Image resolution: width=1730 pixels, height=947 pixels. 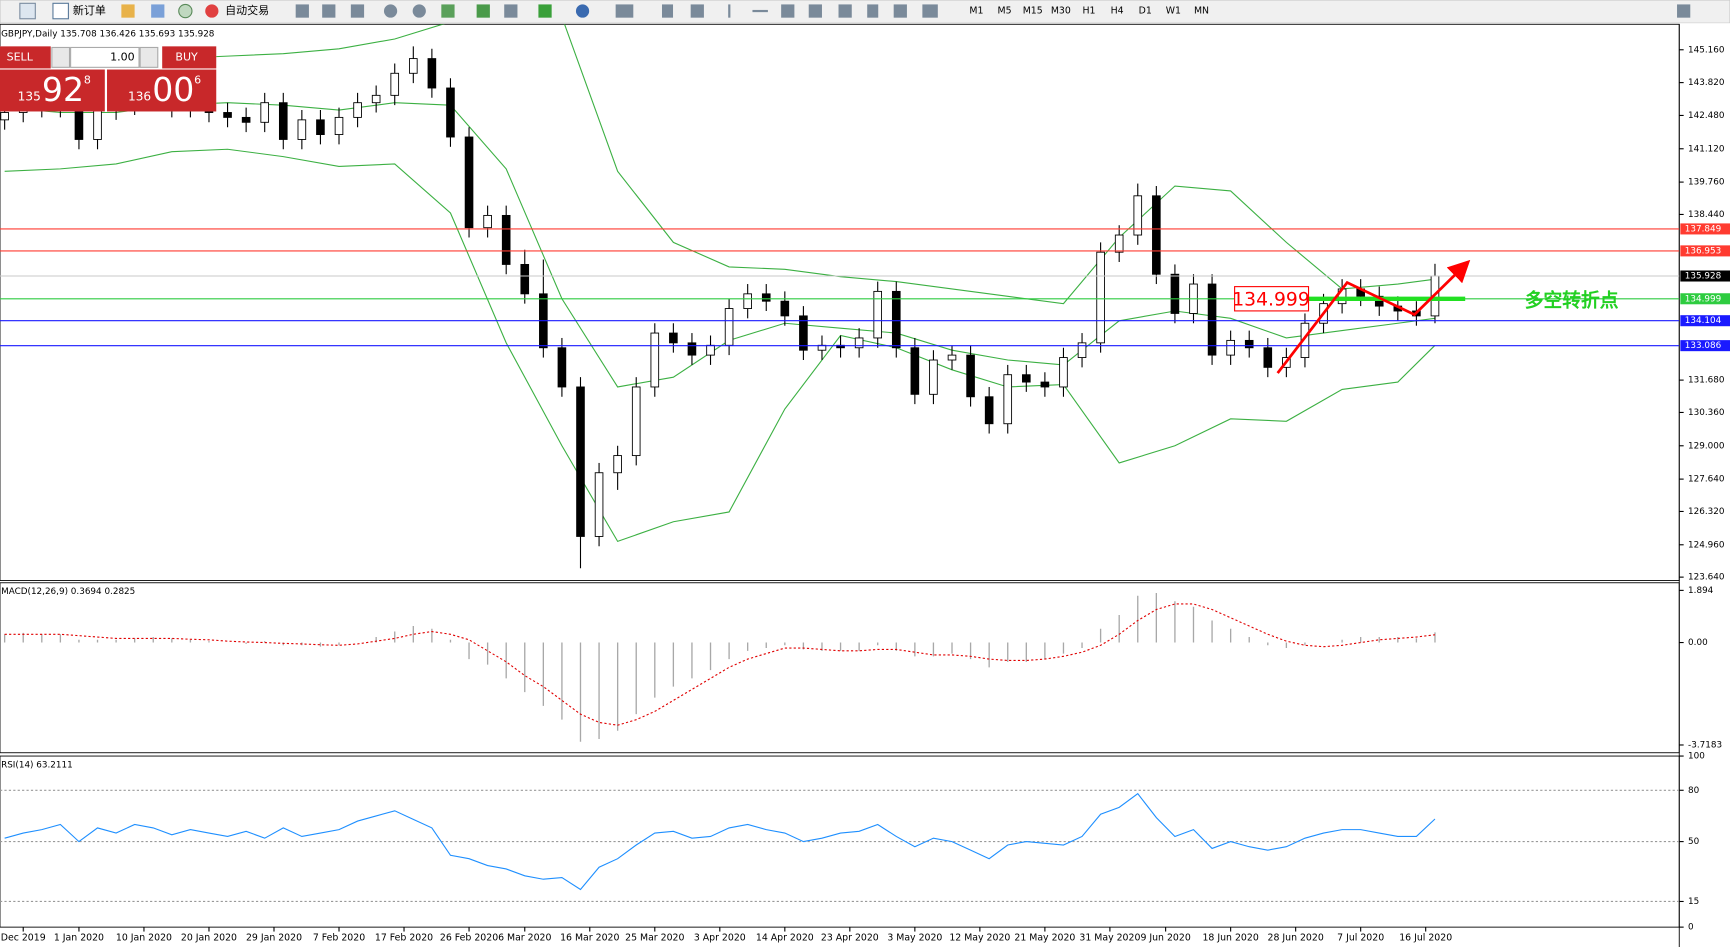 I want to click on x-tick-label: 26 Feb 2020, so click(x=469, y=938).